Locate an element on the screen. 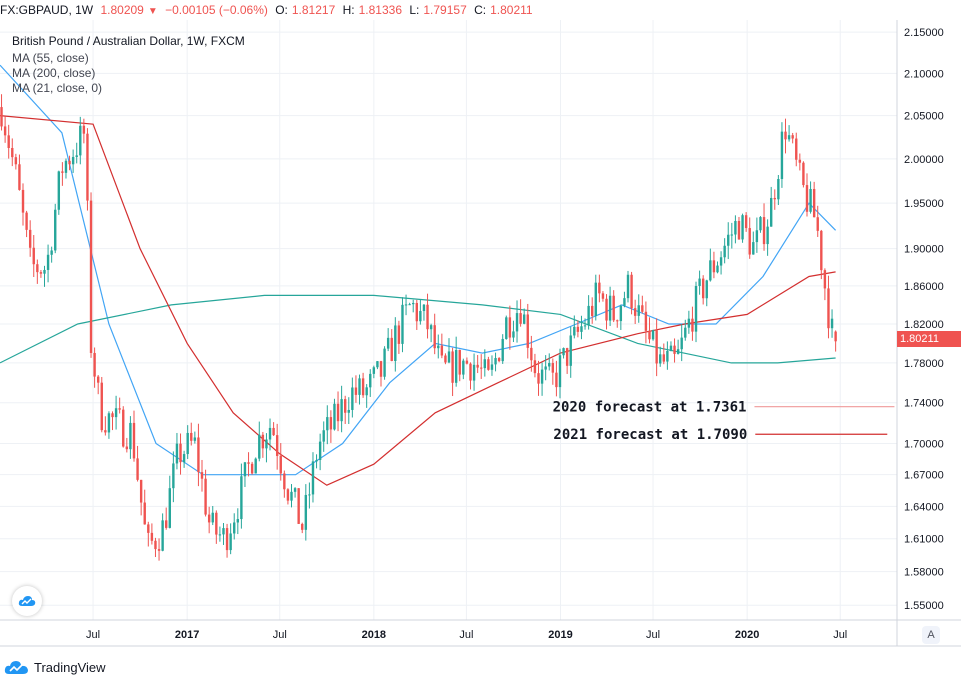 This screenshot has height=677, width=961. y-tick-label: 2.05000 is located at coordinates (924, 117).